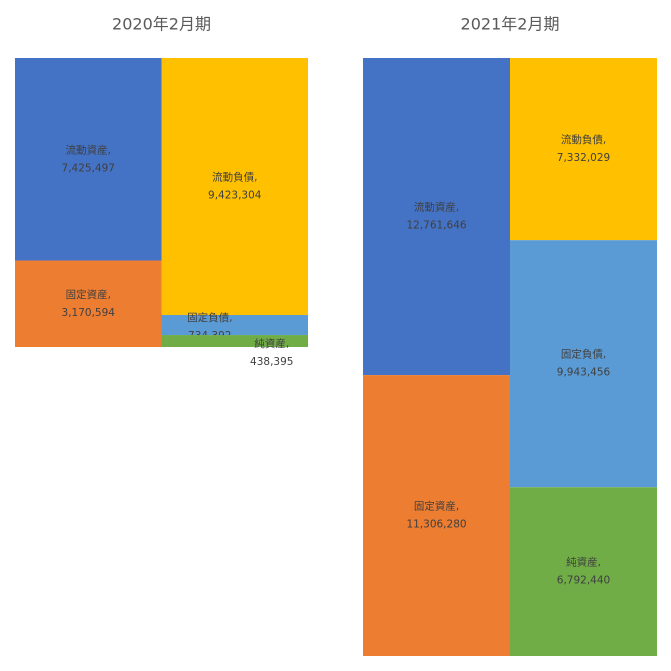 Image resolution: width=671 pixels, height=671 pixels. I want to click on segment-value: 9,943,456, so click(584, 373).